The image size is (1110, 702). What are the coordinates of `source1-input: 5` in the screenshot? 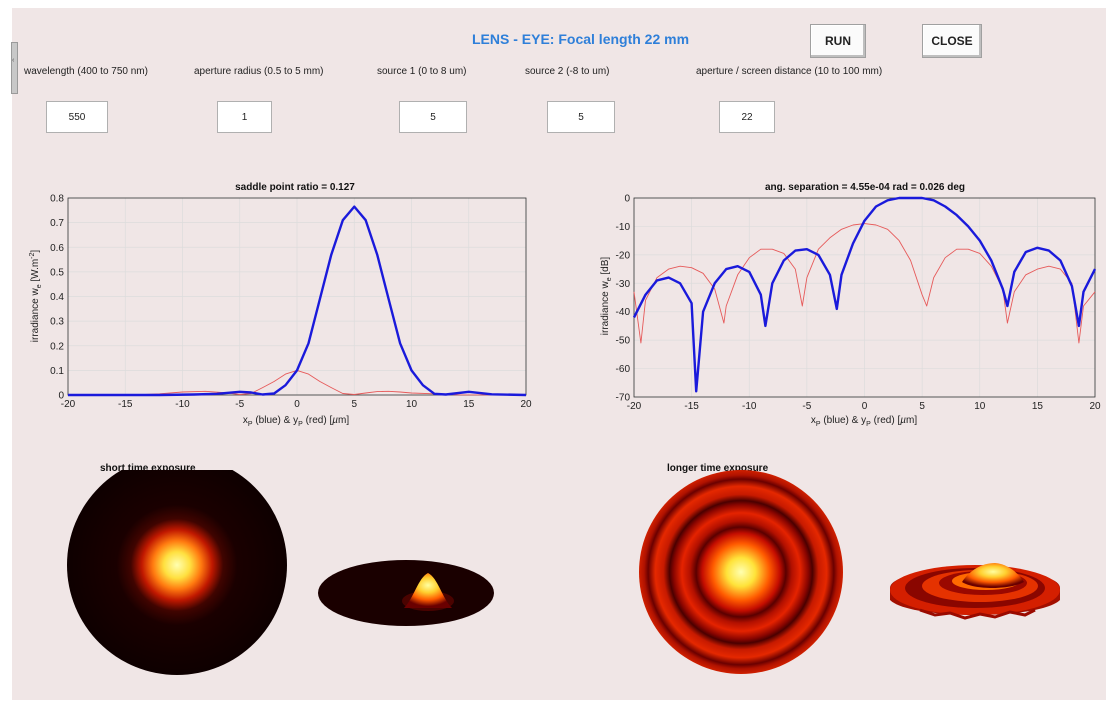 It's located at (433, 117).